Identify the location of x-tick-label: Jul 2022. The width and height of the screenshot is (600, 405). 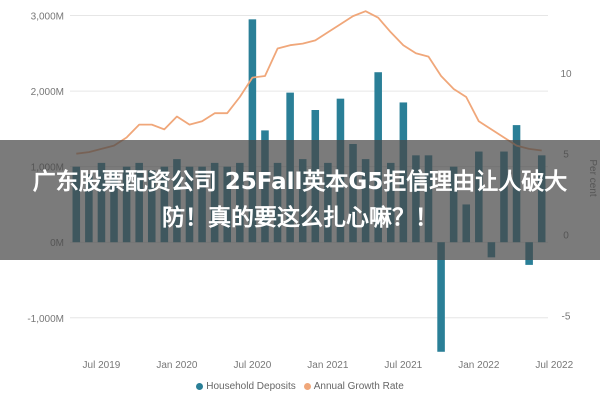
(554, 365).